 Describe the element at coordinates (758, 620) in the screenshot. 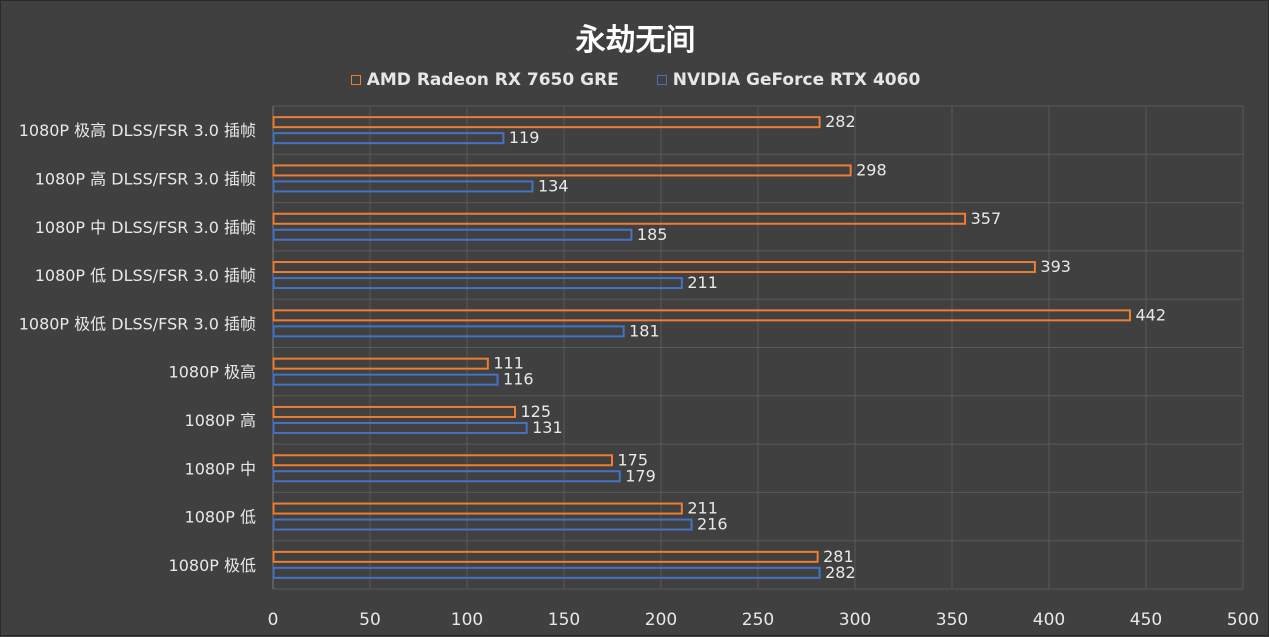

I see `x-tick-label: 250` at that location.